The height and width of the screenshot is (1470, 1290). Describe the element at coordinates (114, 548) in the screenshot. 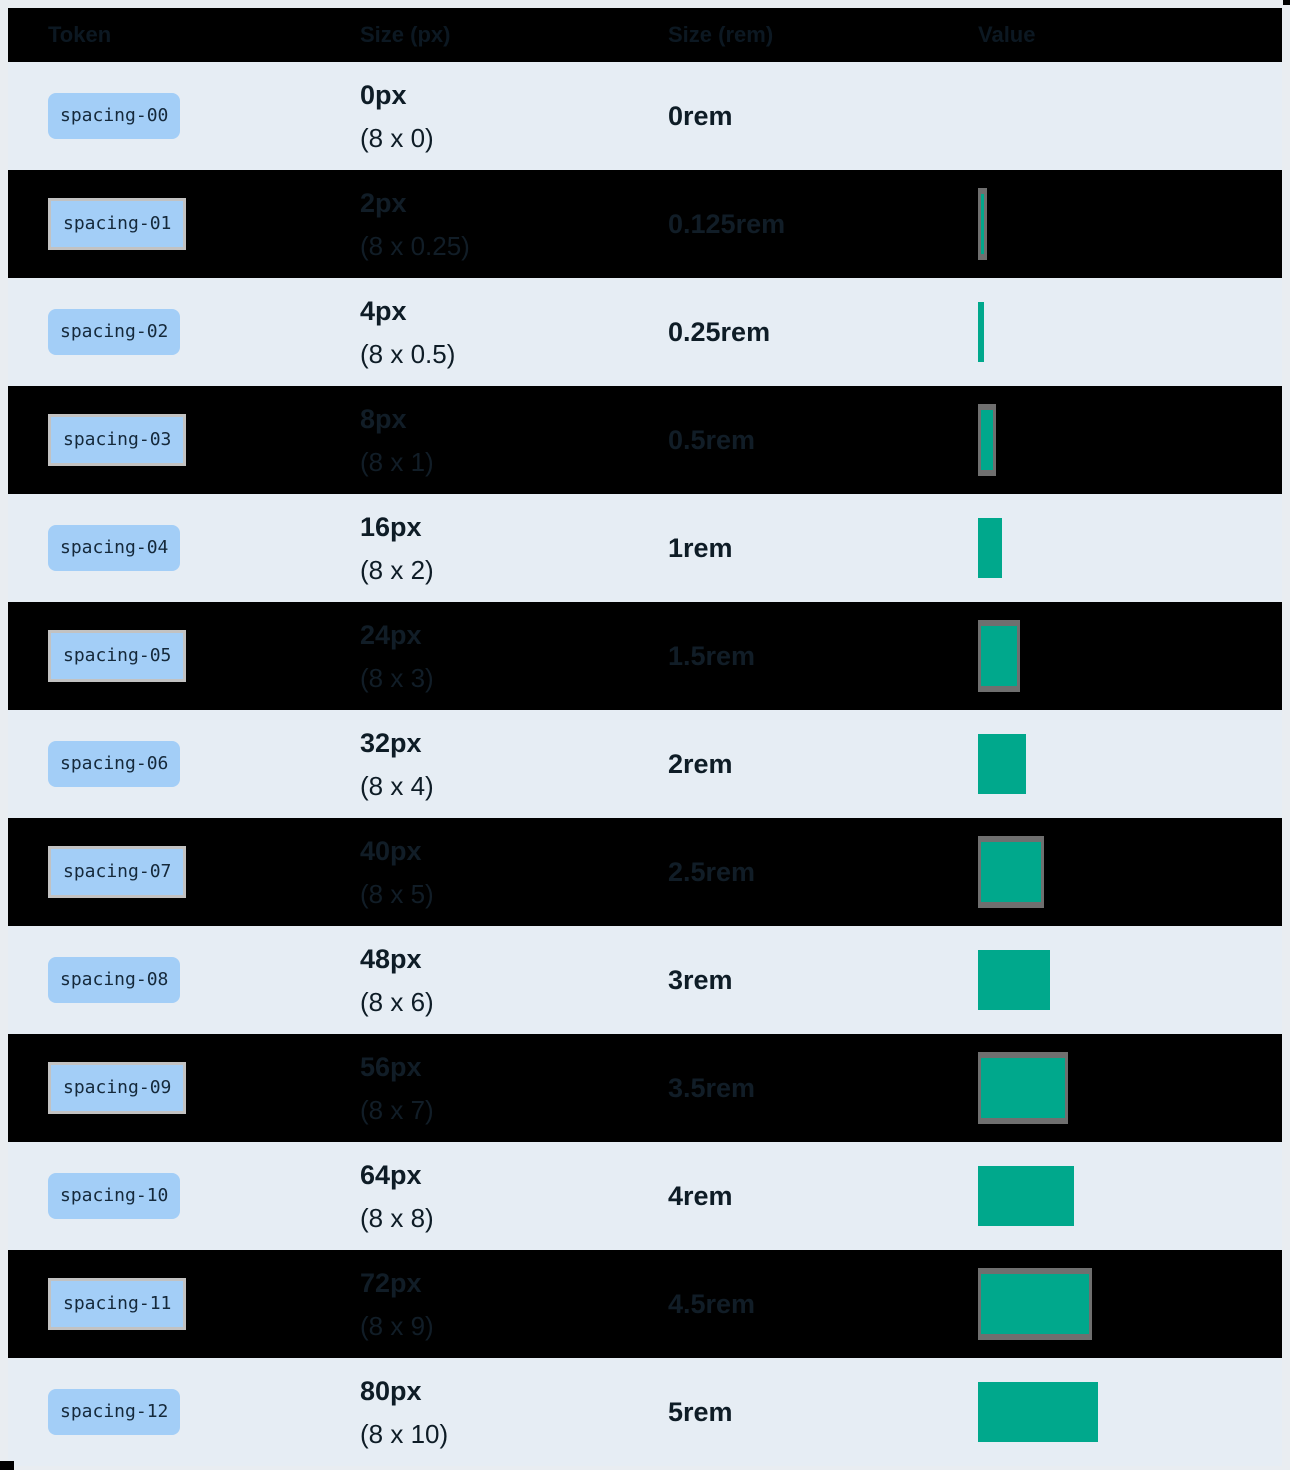

I see `token-chip: spacing-04` at that location.